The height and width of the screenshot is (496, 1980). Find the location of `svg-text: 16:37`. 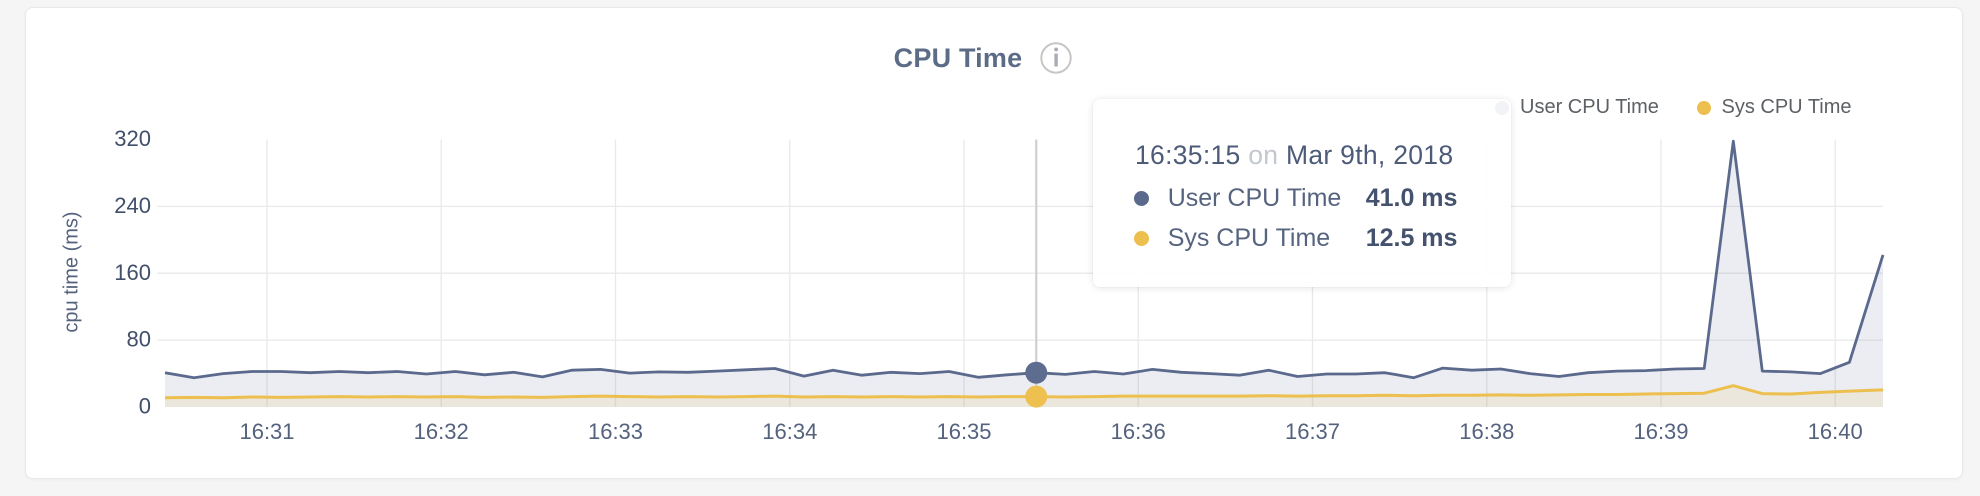

svg-text: 16:37 is located at coordinates (1312, 431).